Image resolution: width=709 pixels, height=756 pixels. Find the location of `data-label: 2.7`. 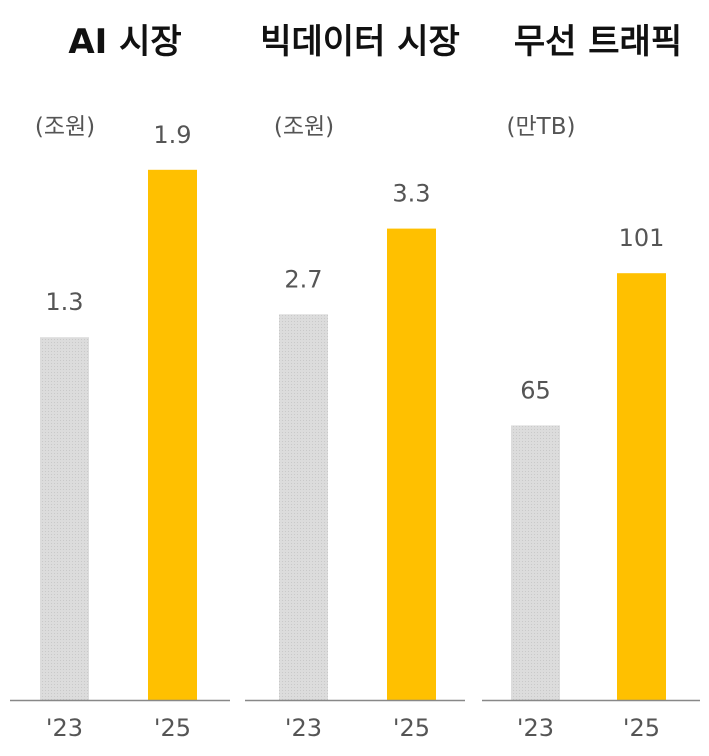

data-label: 2.7 is located at coordinates (303, 279).